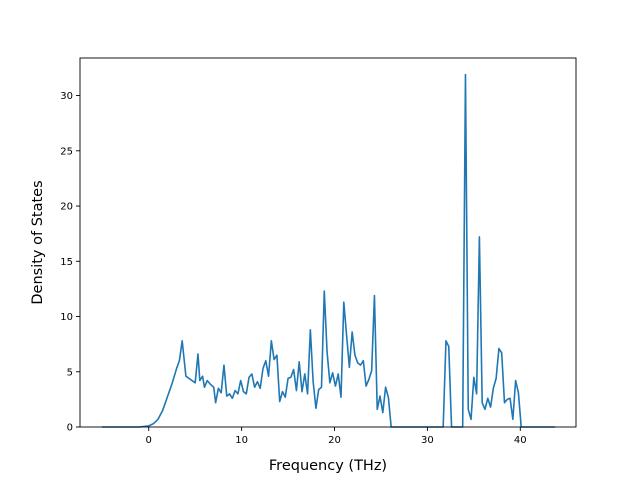  What do you see at coordinates (66, 317) in the screenshot?
I see `y-tick-label: 10` at bounding box center [66, 317].